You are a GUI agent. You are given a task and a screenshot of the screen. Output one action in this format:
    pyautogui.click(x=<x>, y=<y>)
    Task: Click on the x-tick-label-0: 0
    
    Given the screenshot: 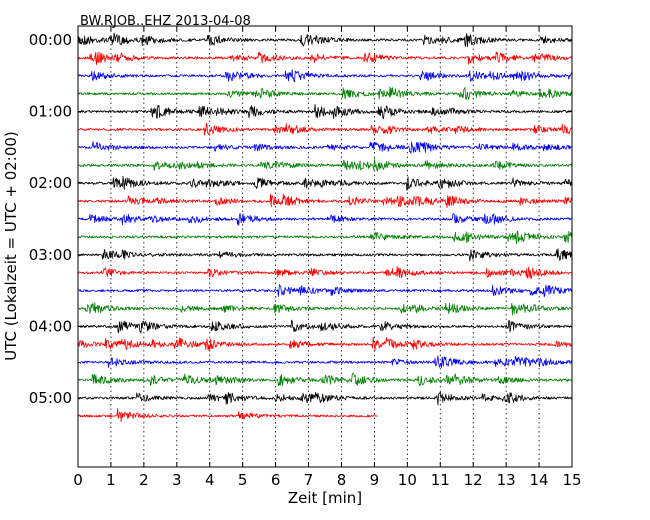 What is the action you would take?
    pyautogui.click(x=78, y=480)
    